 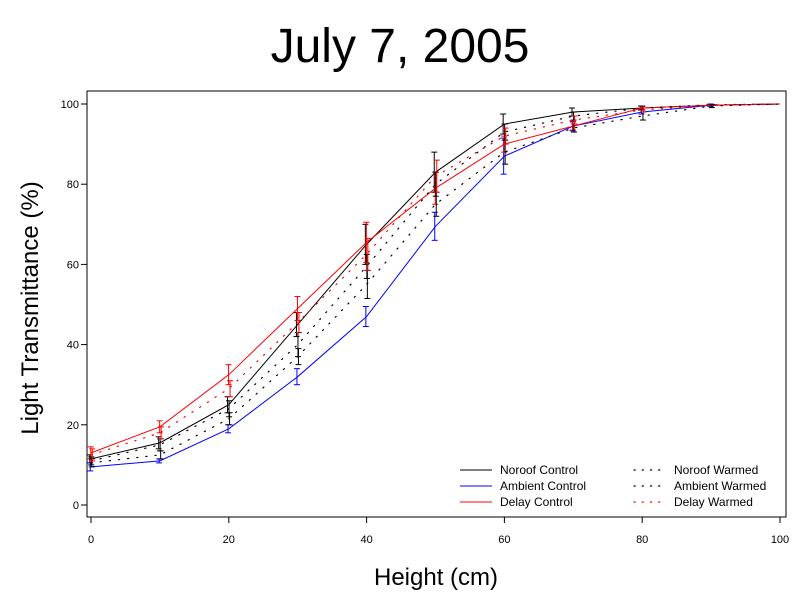 What do you see at coordinates (76, 506) in the screenshot?
I see `y-tick-label: 0` at bounding box center [76, 506].